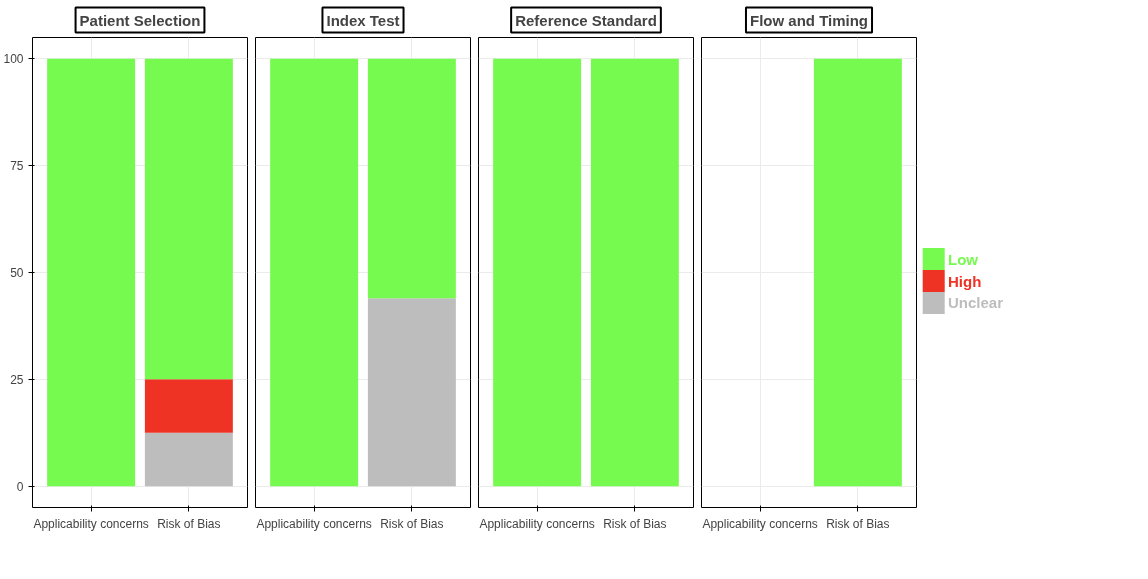 The width and height of the screenshot is (1148, 579). What do you see at coordinates (17, 379) in the screenshot?
I see `y-tick-label: 25` at bounding box center [17, 379].